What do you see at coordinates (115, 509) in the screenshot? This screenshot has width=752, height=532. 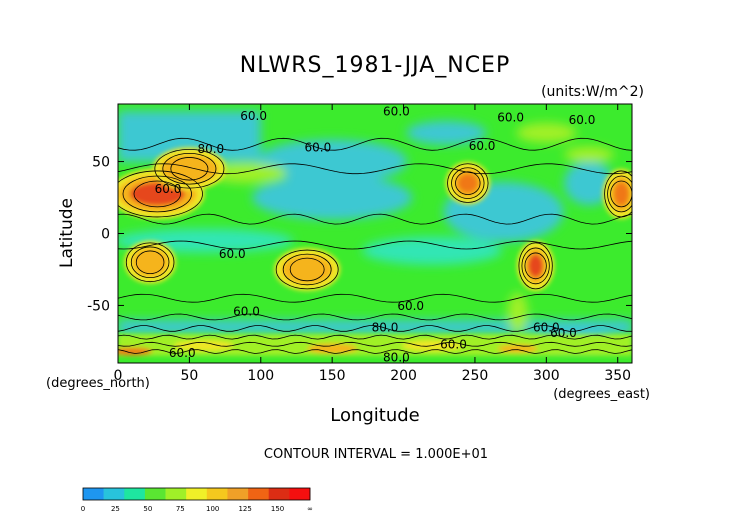 I see `colorbar-label: 25` at bounding box center [115, 509].